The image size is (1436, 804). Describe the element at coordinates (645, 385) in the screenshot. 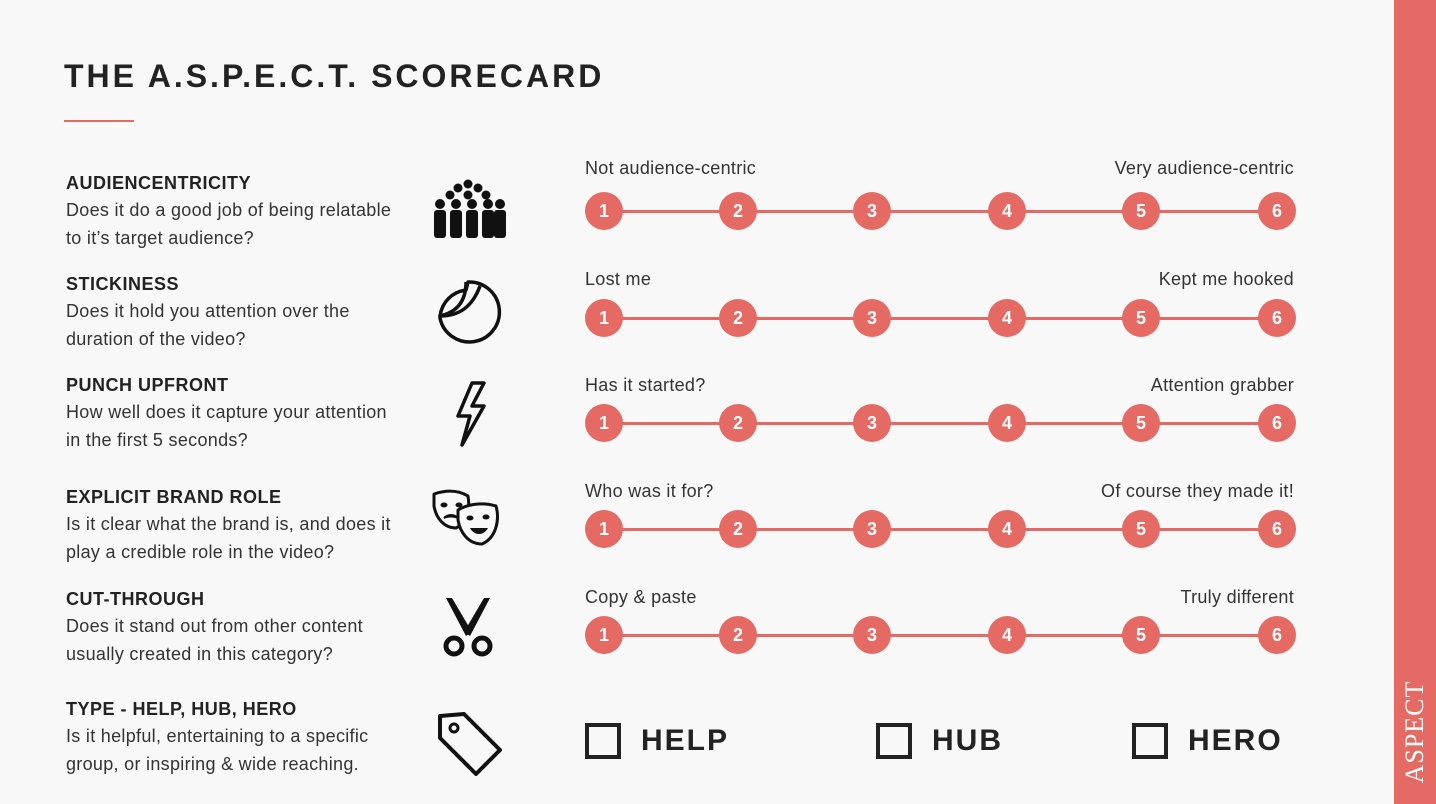

I see `scale-low-label: Has it started?` at that location.